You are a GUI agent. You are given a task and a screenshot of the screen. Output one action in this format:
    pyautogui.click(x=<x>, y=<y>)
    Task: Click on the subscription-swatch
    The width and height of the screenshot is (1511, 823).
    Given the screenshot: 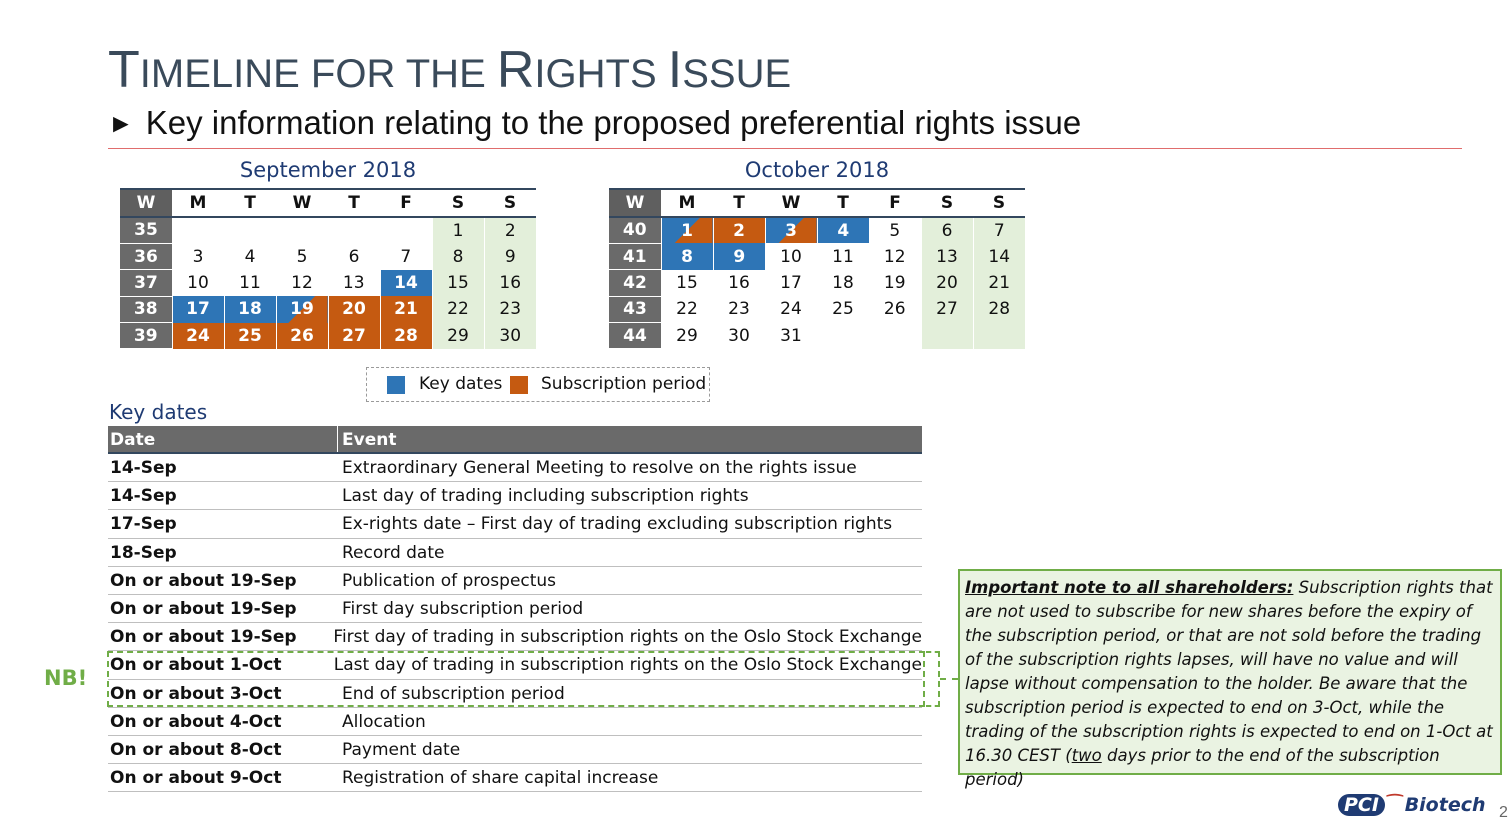 What is the action you would take?
    pyautogui.click(x=519, y=385)
    